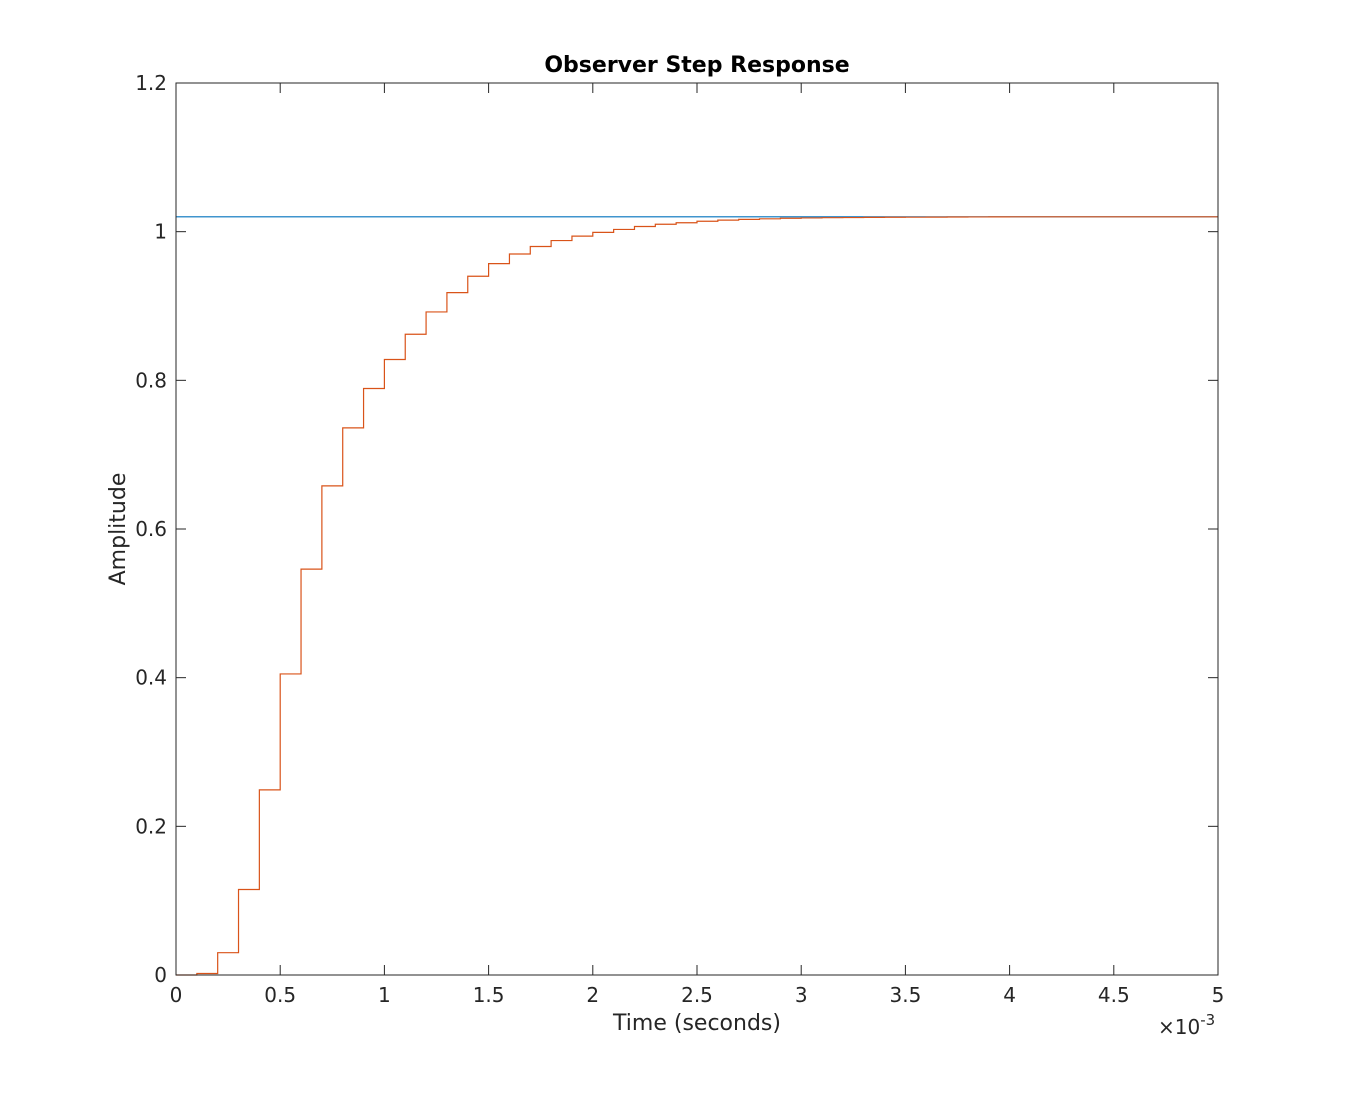 The width and height of the screenshot is (1347, 1095). Describe the element at coordinates (801, 995) in the screenshot. I see `x-tick-label: 3` at that location.